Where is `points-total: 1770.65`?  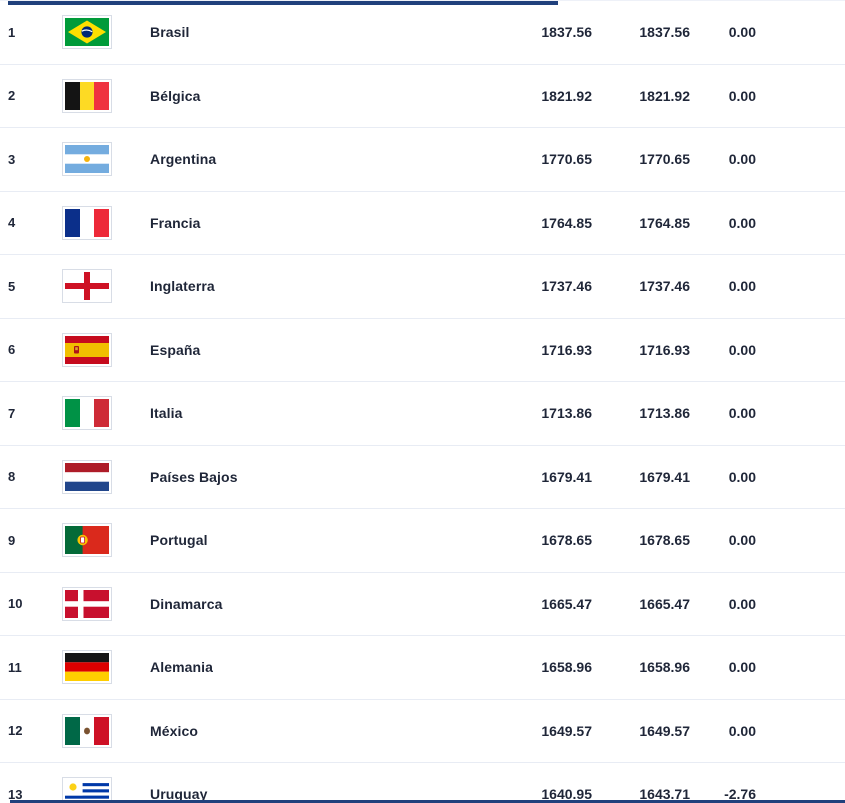
points-total: 1770.65 is located at coordinates (566, 159).